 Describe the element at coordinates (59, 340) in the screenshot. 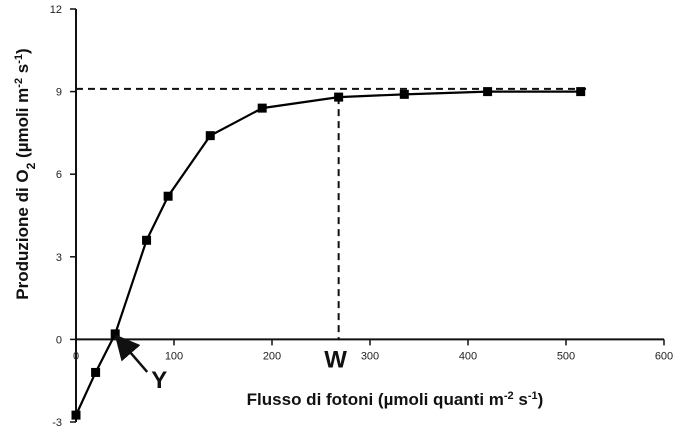

I see `y-tick-label: 0` at that location.